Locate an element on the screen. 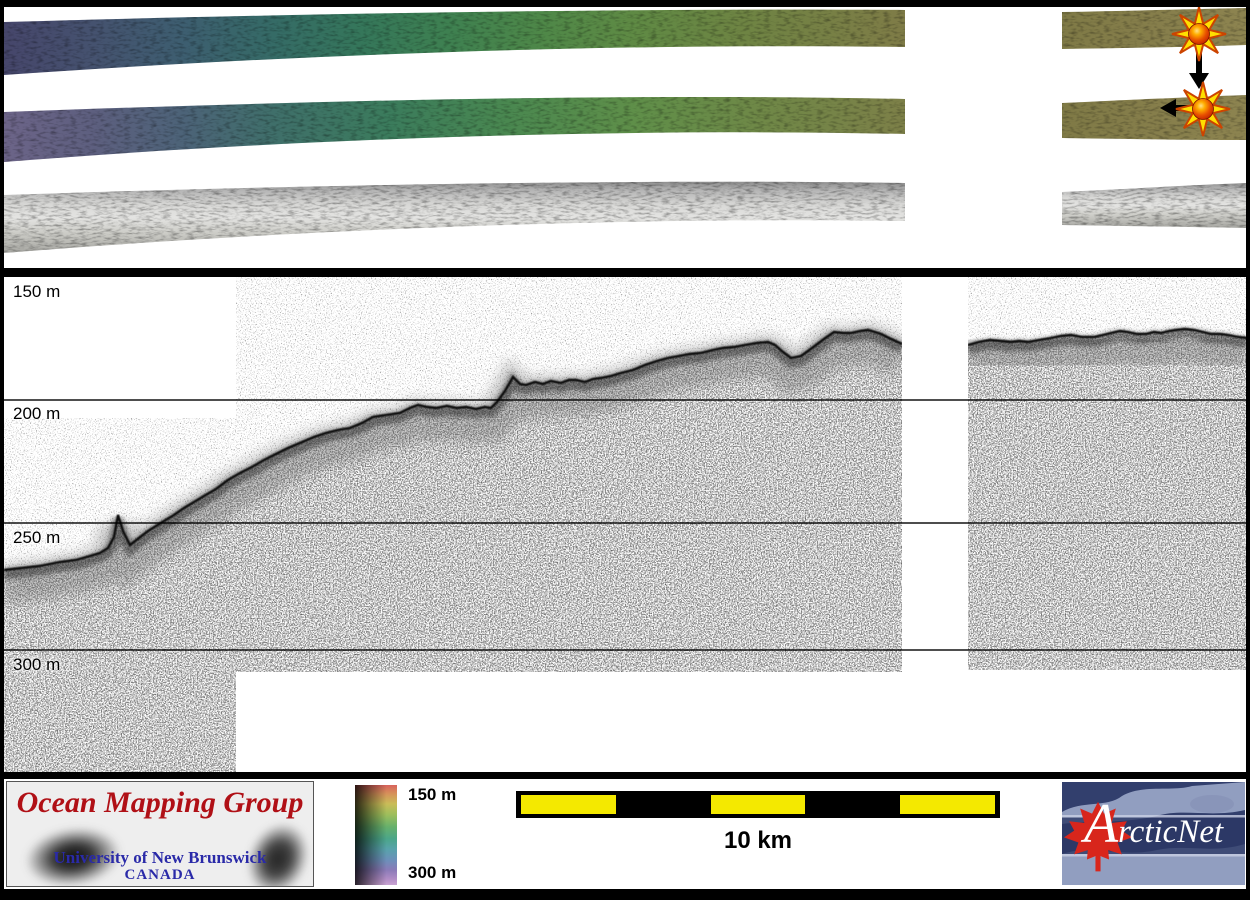  map-scale-bar: 10 km is located at coordinates (758, 823).